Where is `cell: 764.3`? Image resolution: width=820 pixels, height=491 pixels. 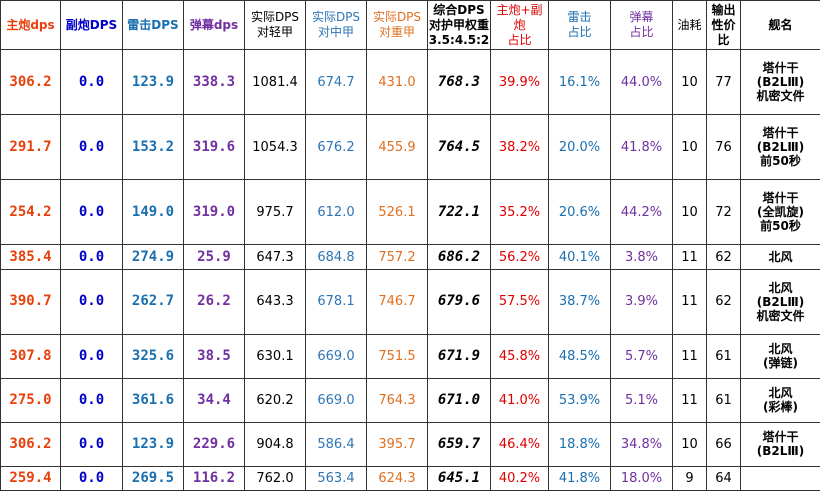
cell: 764.3 is located at coordinates (397, 400).